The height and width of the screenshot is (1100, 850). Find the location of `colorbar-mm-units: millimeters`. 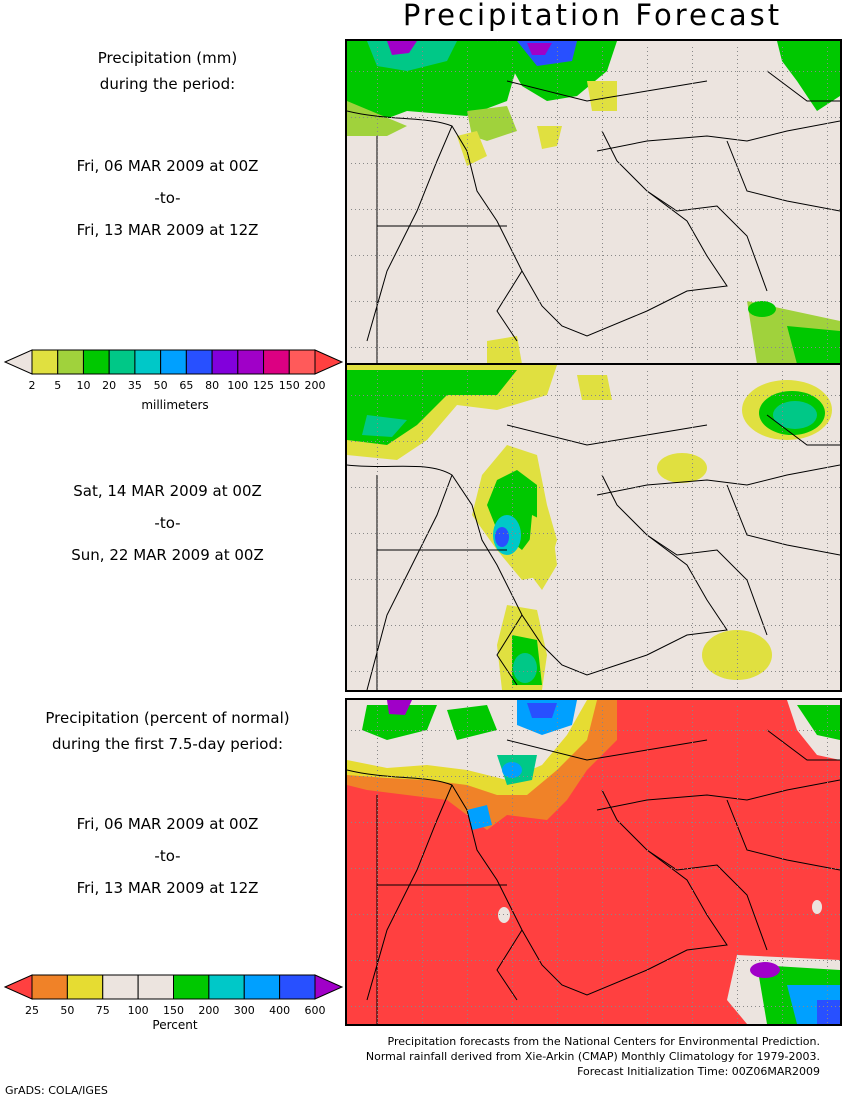

colorbar-mm-units: millimeters is located at coordinates (175, 405).